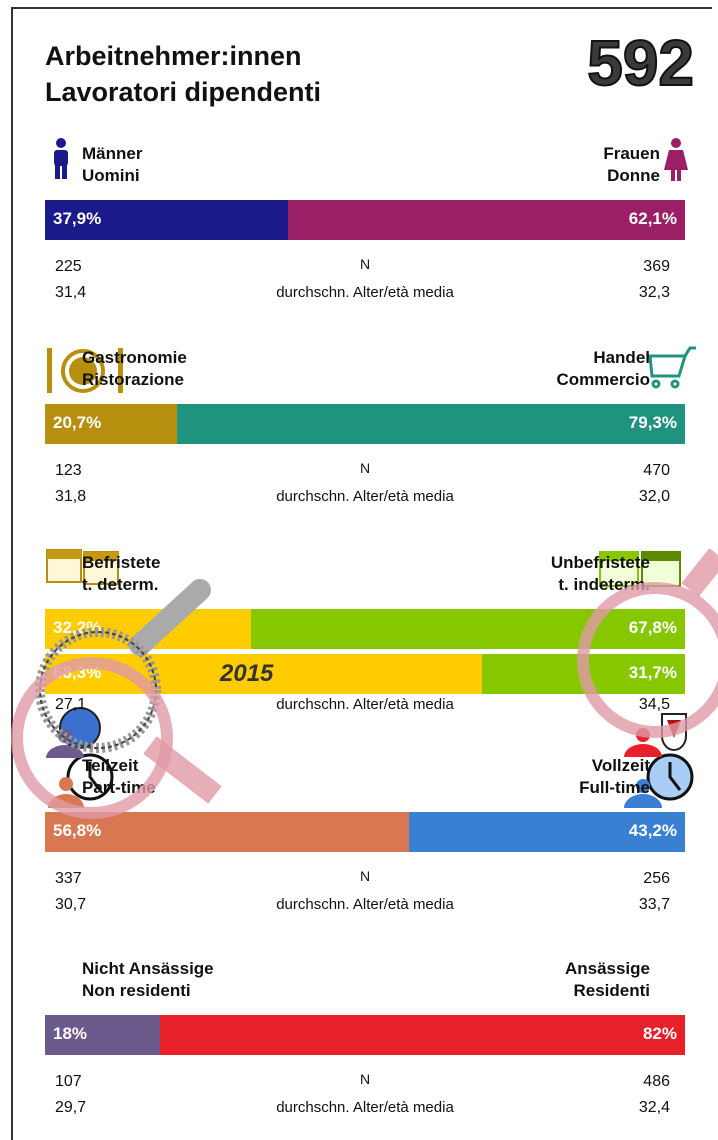 The height and width of the screenshot is (1140, 718). What do you see at coordinates (620, 765) in the screenshot?
I see `right-label: Vollzeit` at bounding box center [620, 765].